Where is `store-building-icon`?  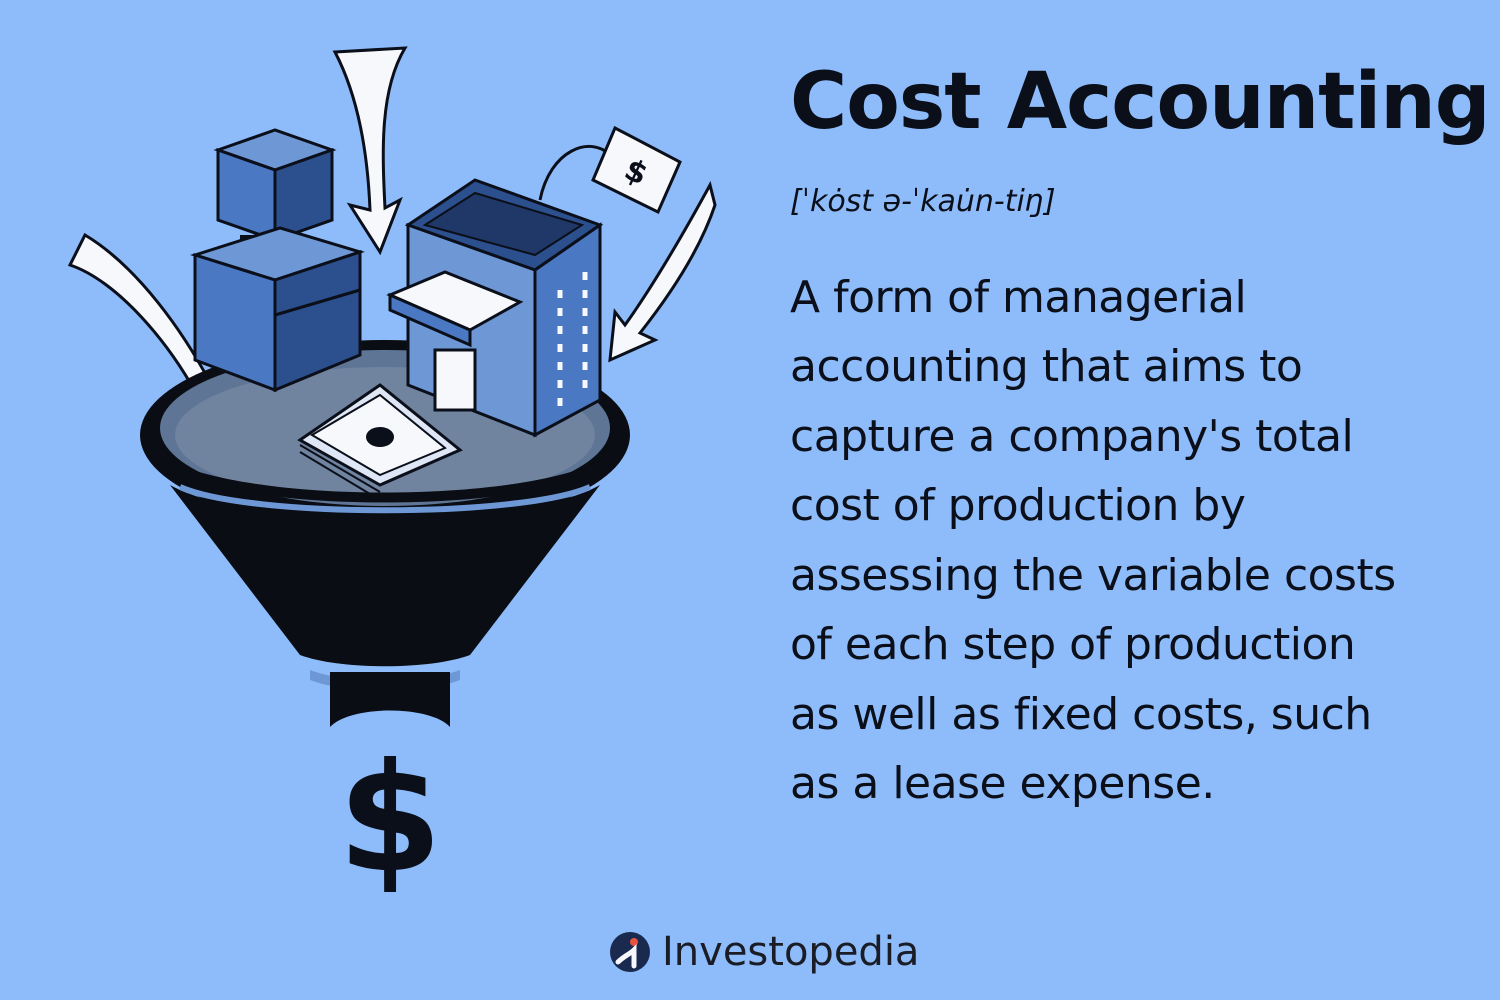 store-building-icon is located at coordinates (495, 308).